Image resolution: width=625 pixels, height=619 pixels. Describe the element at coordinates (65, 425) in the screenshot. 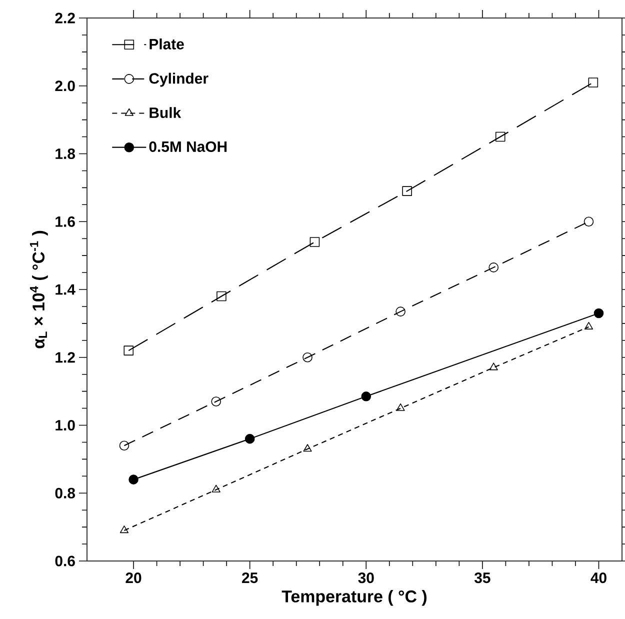

I see `y-tick-label: 1.0` at that location.